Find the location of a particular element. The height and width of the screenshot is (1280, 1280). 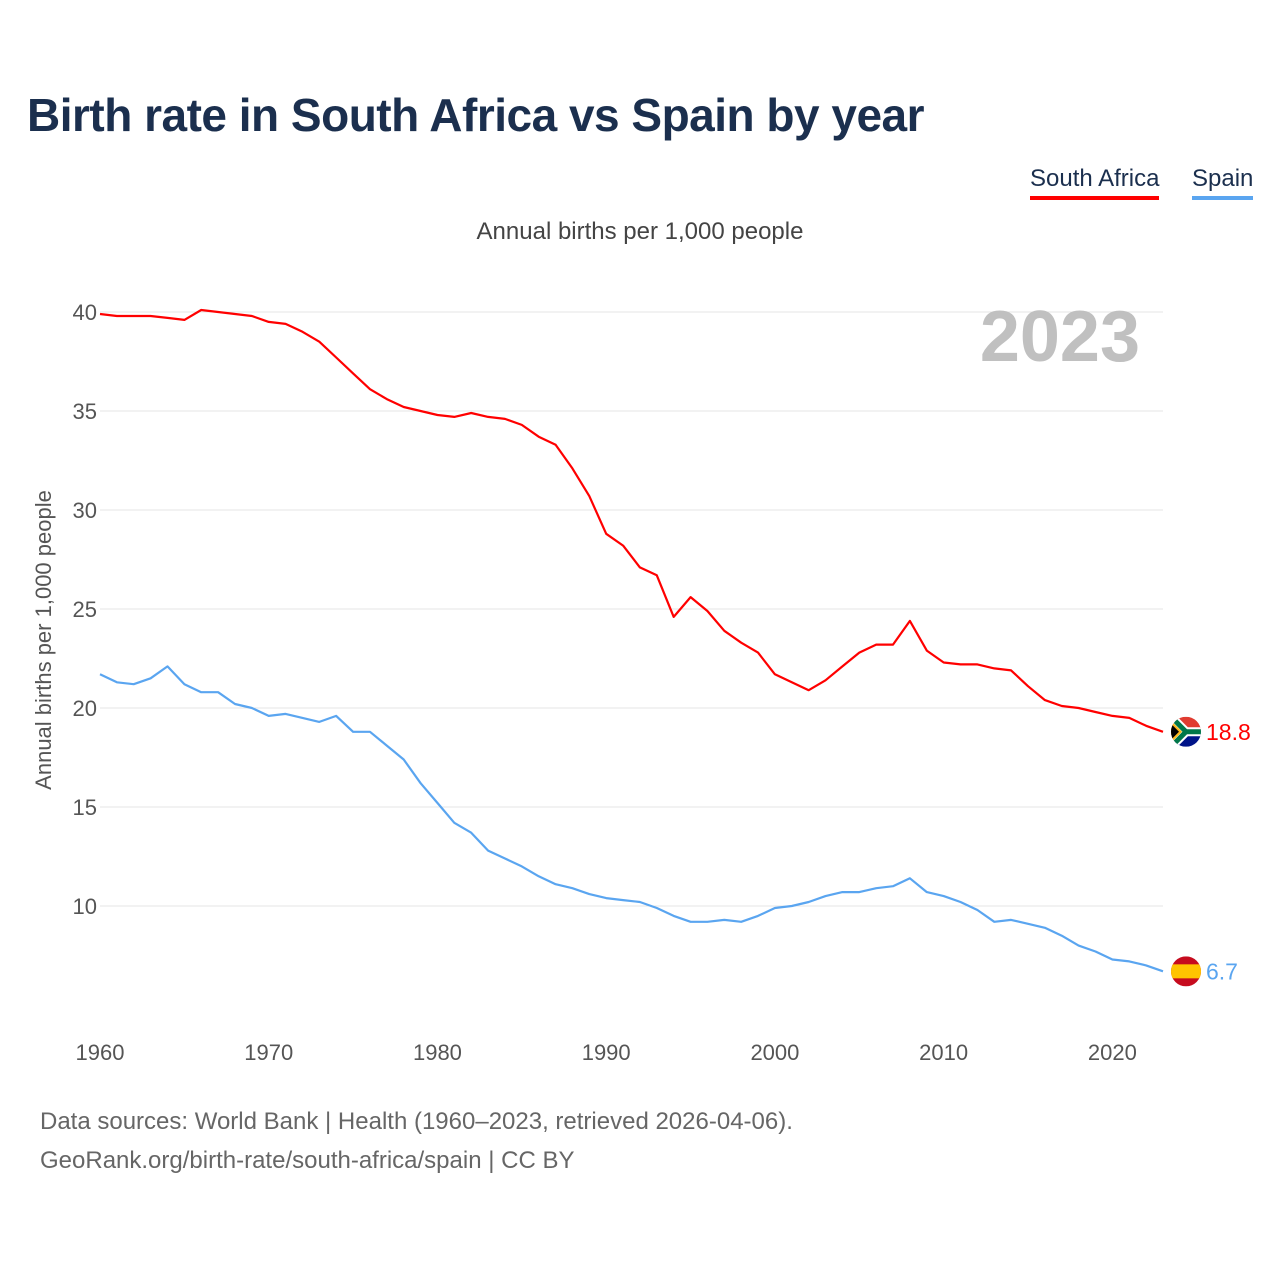

chart-subtitle: Annual births per 1,000 people is located at coordinates (640, 231).